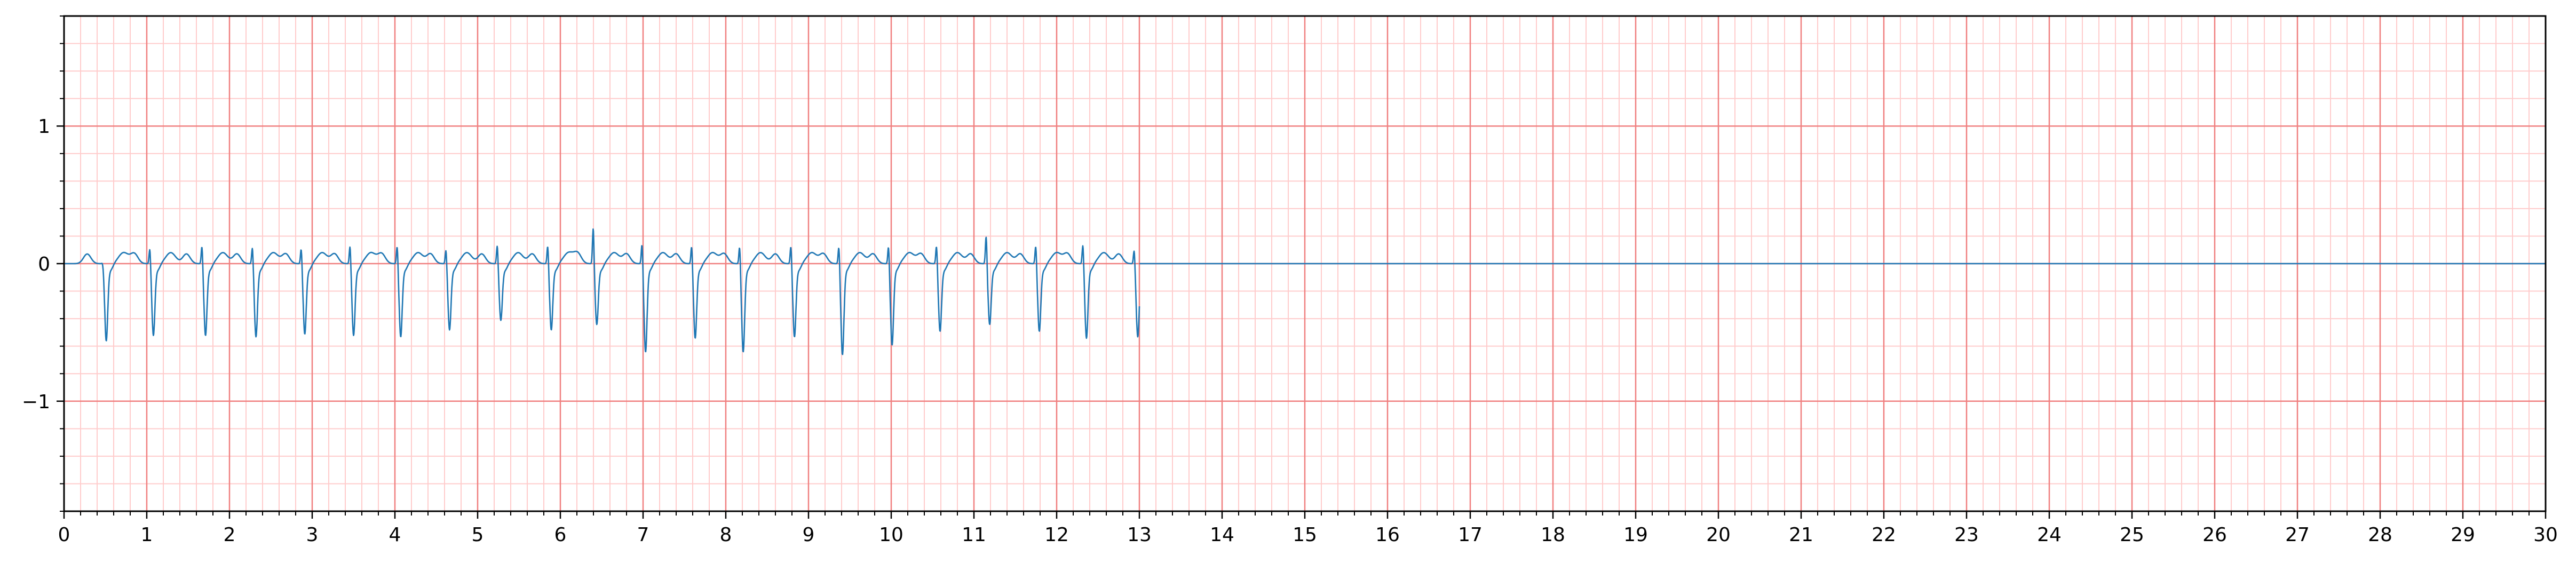  Describe the element at coordinates (1801, 535) in the screenshot. I see `x-tick-label: 21` at that location.